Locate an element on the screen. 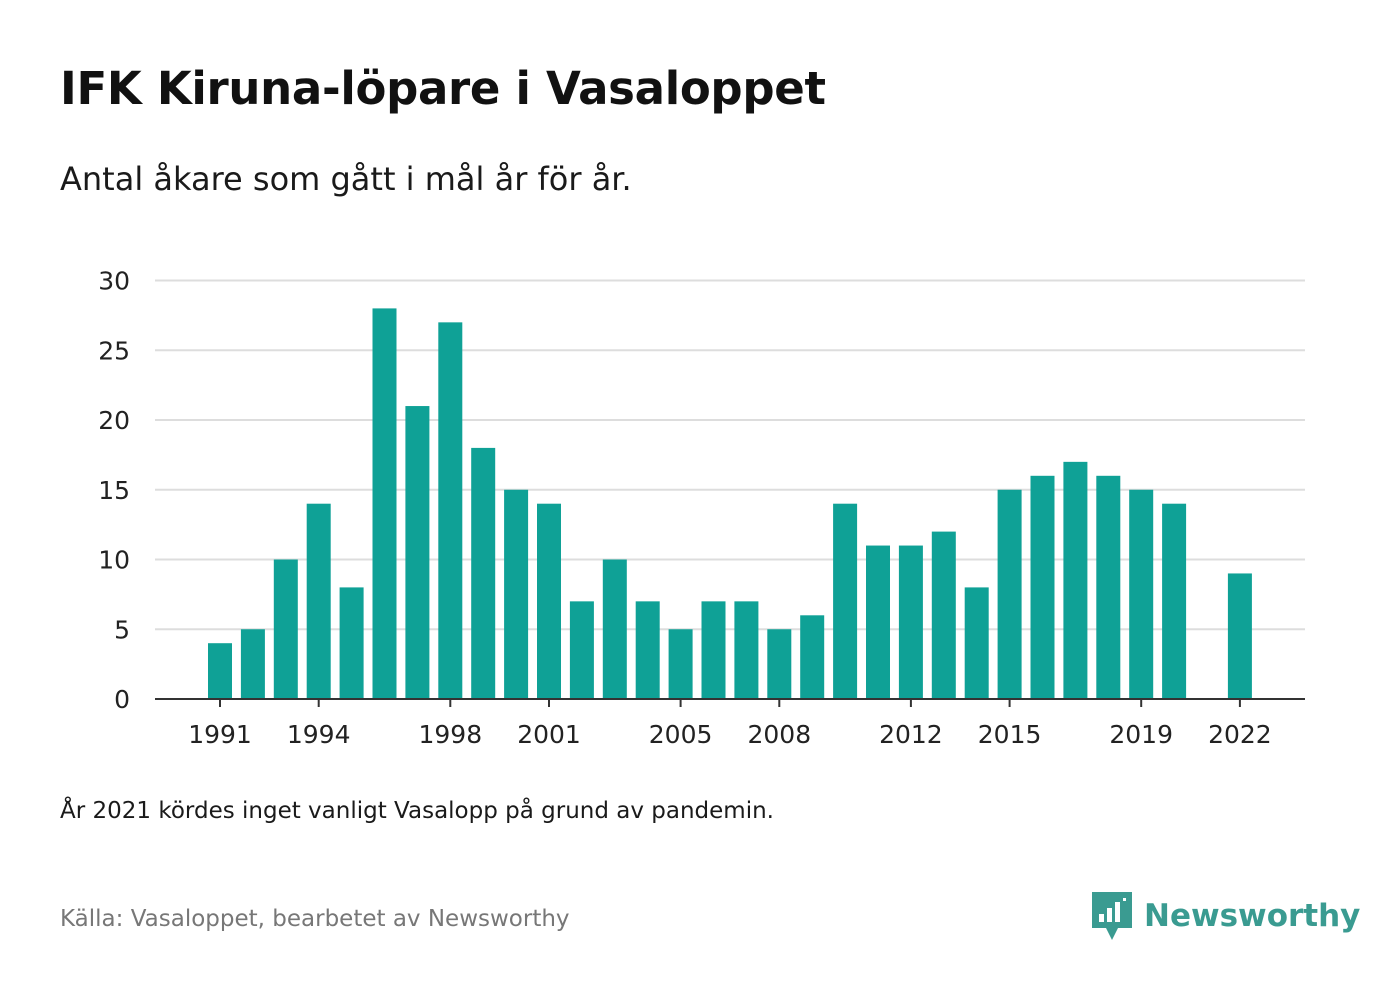 The height and width of the screenshot is (1000, 1400). chart-subtitle: Antal åkare som gått i mål år för år. is located at coordinates (346, 179).